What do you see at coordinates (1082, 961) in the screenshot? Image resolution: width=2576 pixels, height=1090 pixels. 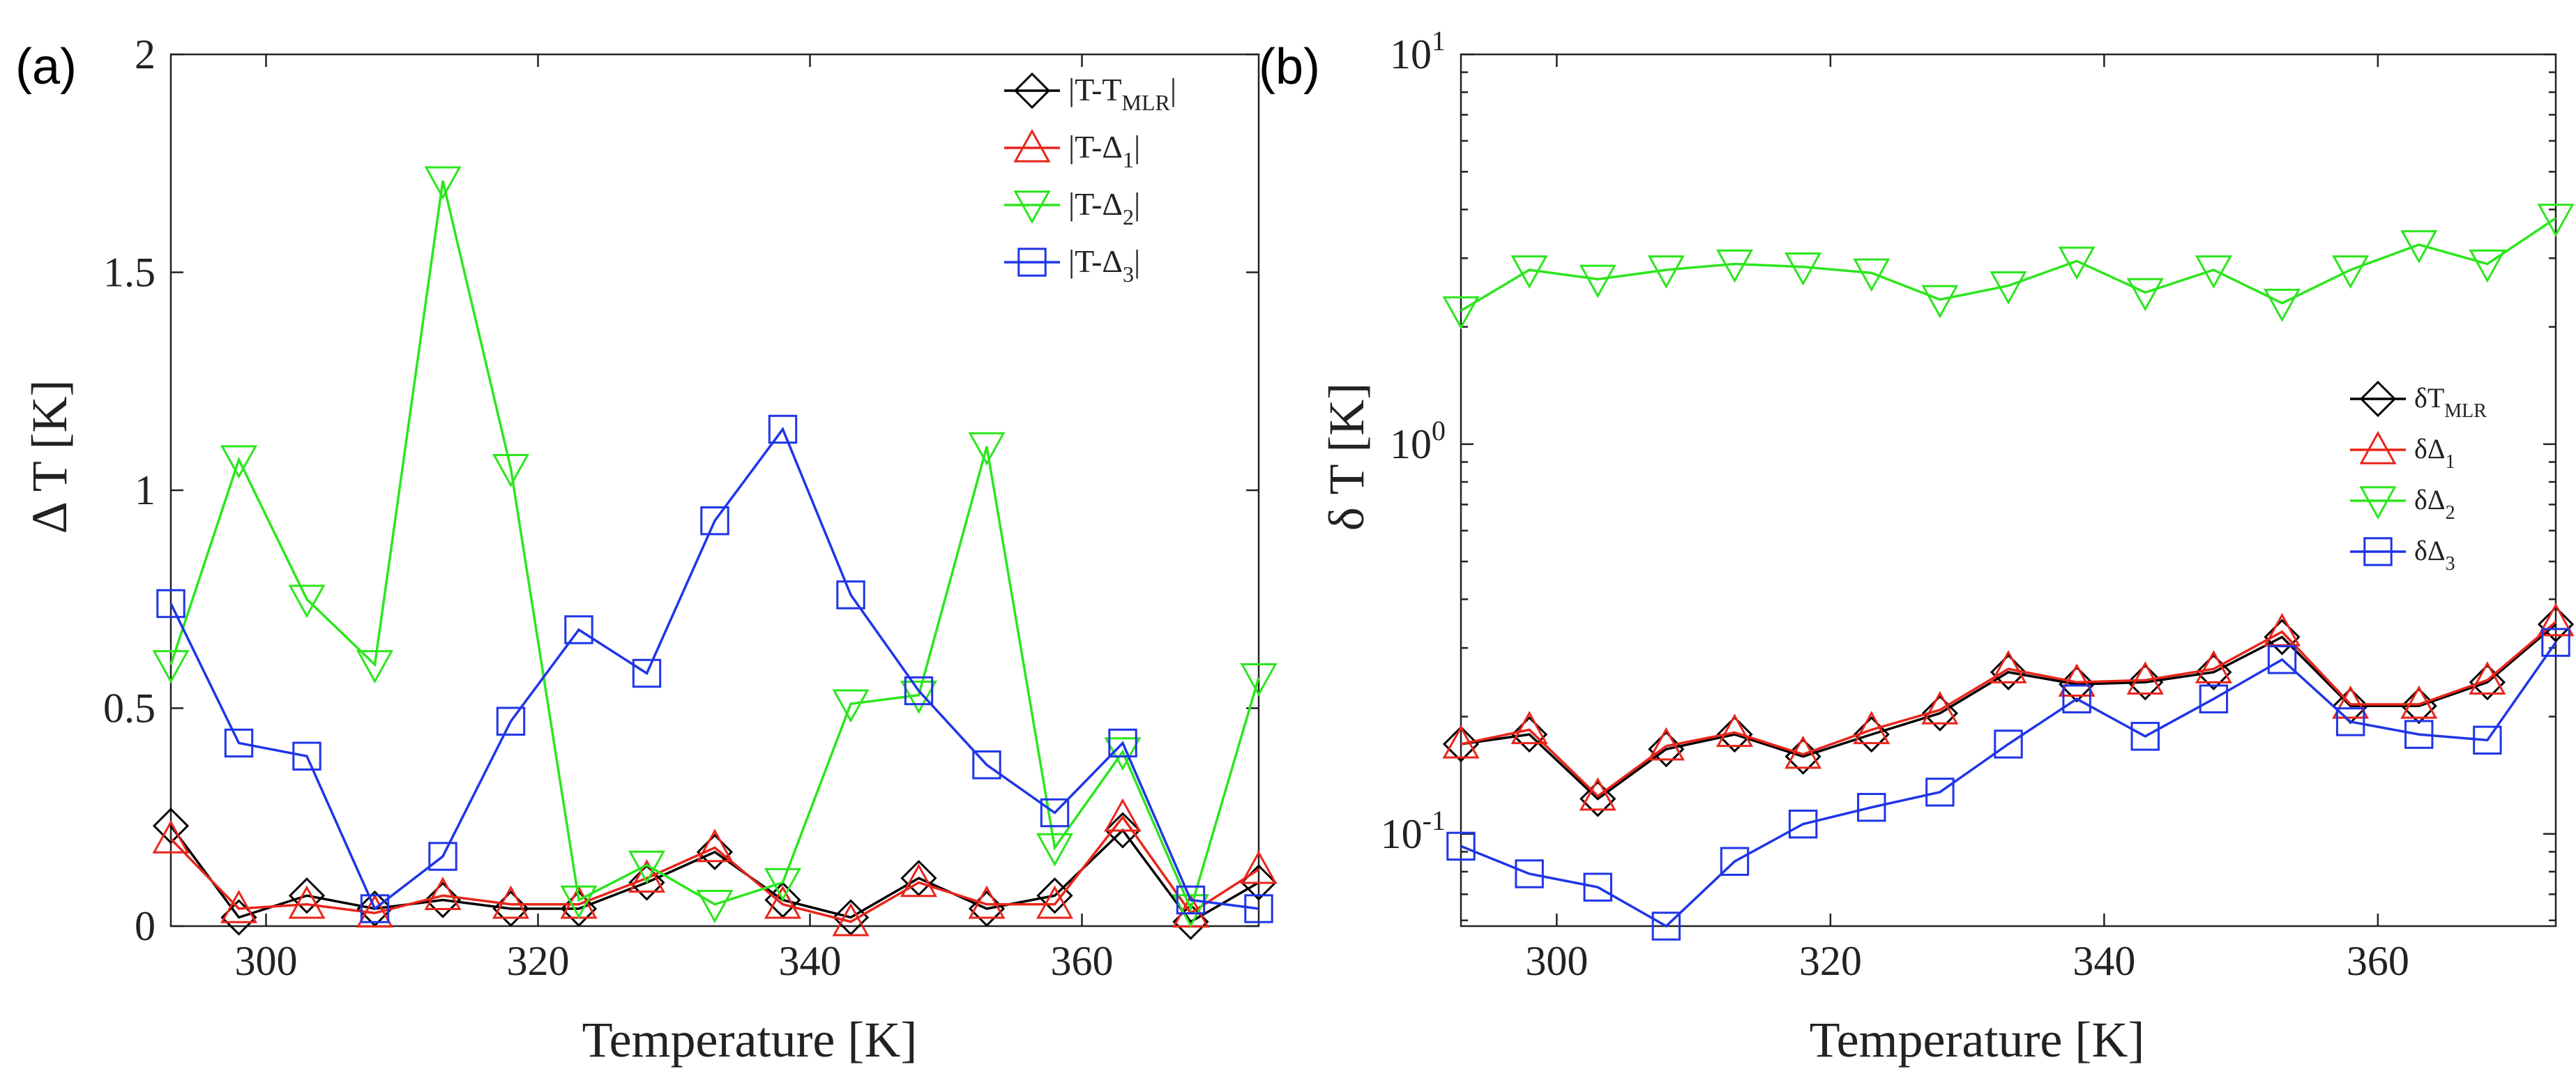 I see `panel-a-xtick-label: 360` at bounding box center [1082, 961].